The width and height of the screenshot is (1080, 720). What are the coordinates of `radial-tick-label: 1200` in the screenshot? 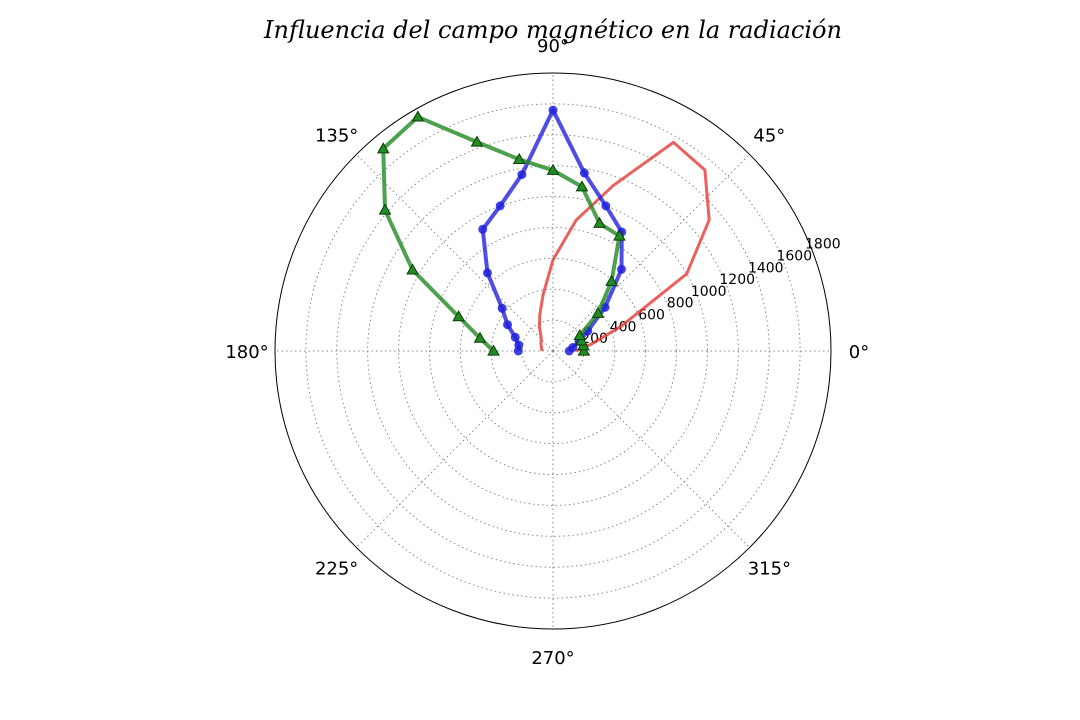 It's located at (737, 280).